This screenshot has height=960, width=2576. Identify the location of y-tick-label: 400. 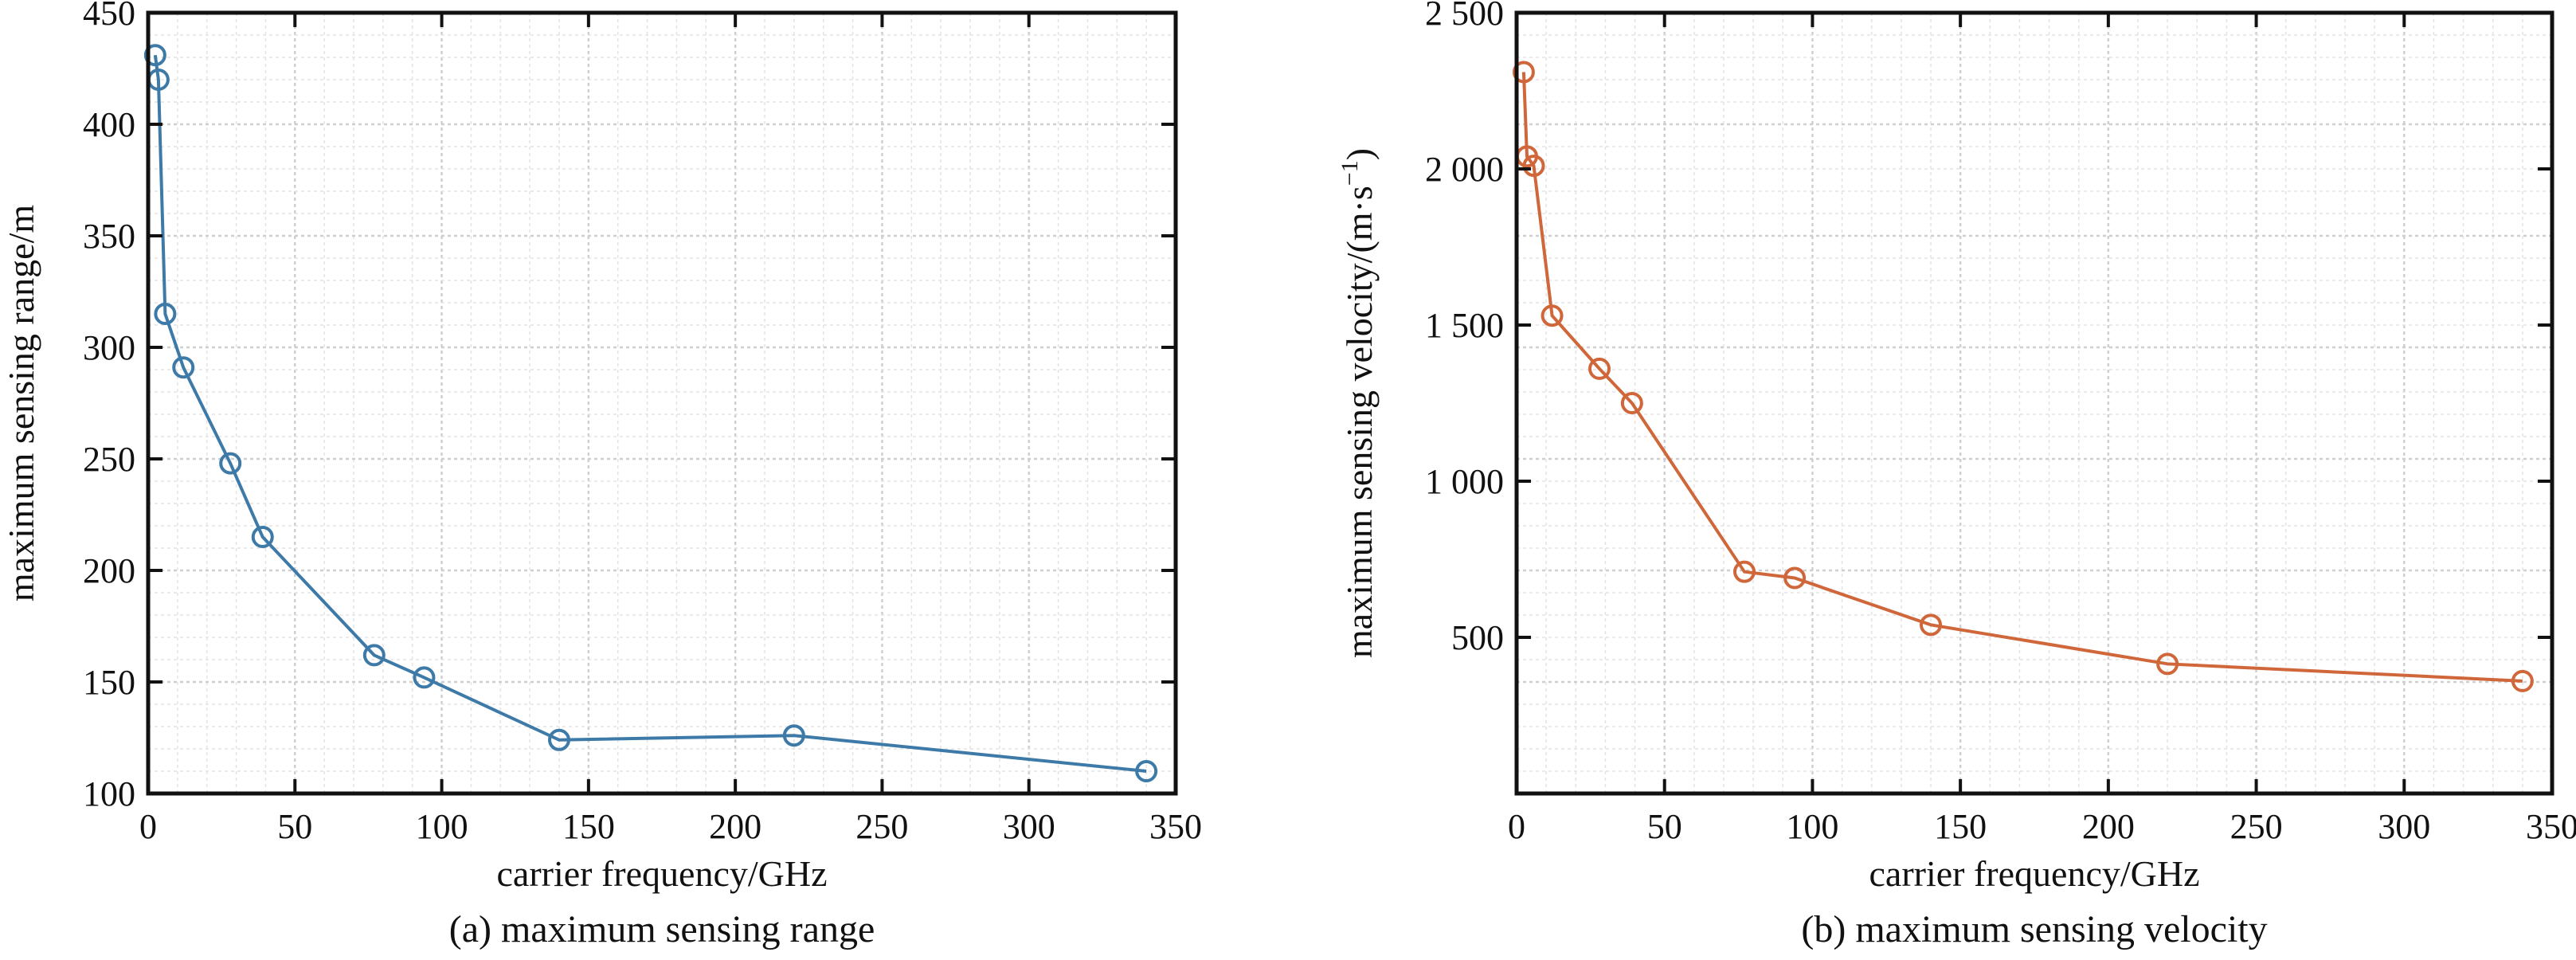
(109, 124).